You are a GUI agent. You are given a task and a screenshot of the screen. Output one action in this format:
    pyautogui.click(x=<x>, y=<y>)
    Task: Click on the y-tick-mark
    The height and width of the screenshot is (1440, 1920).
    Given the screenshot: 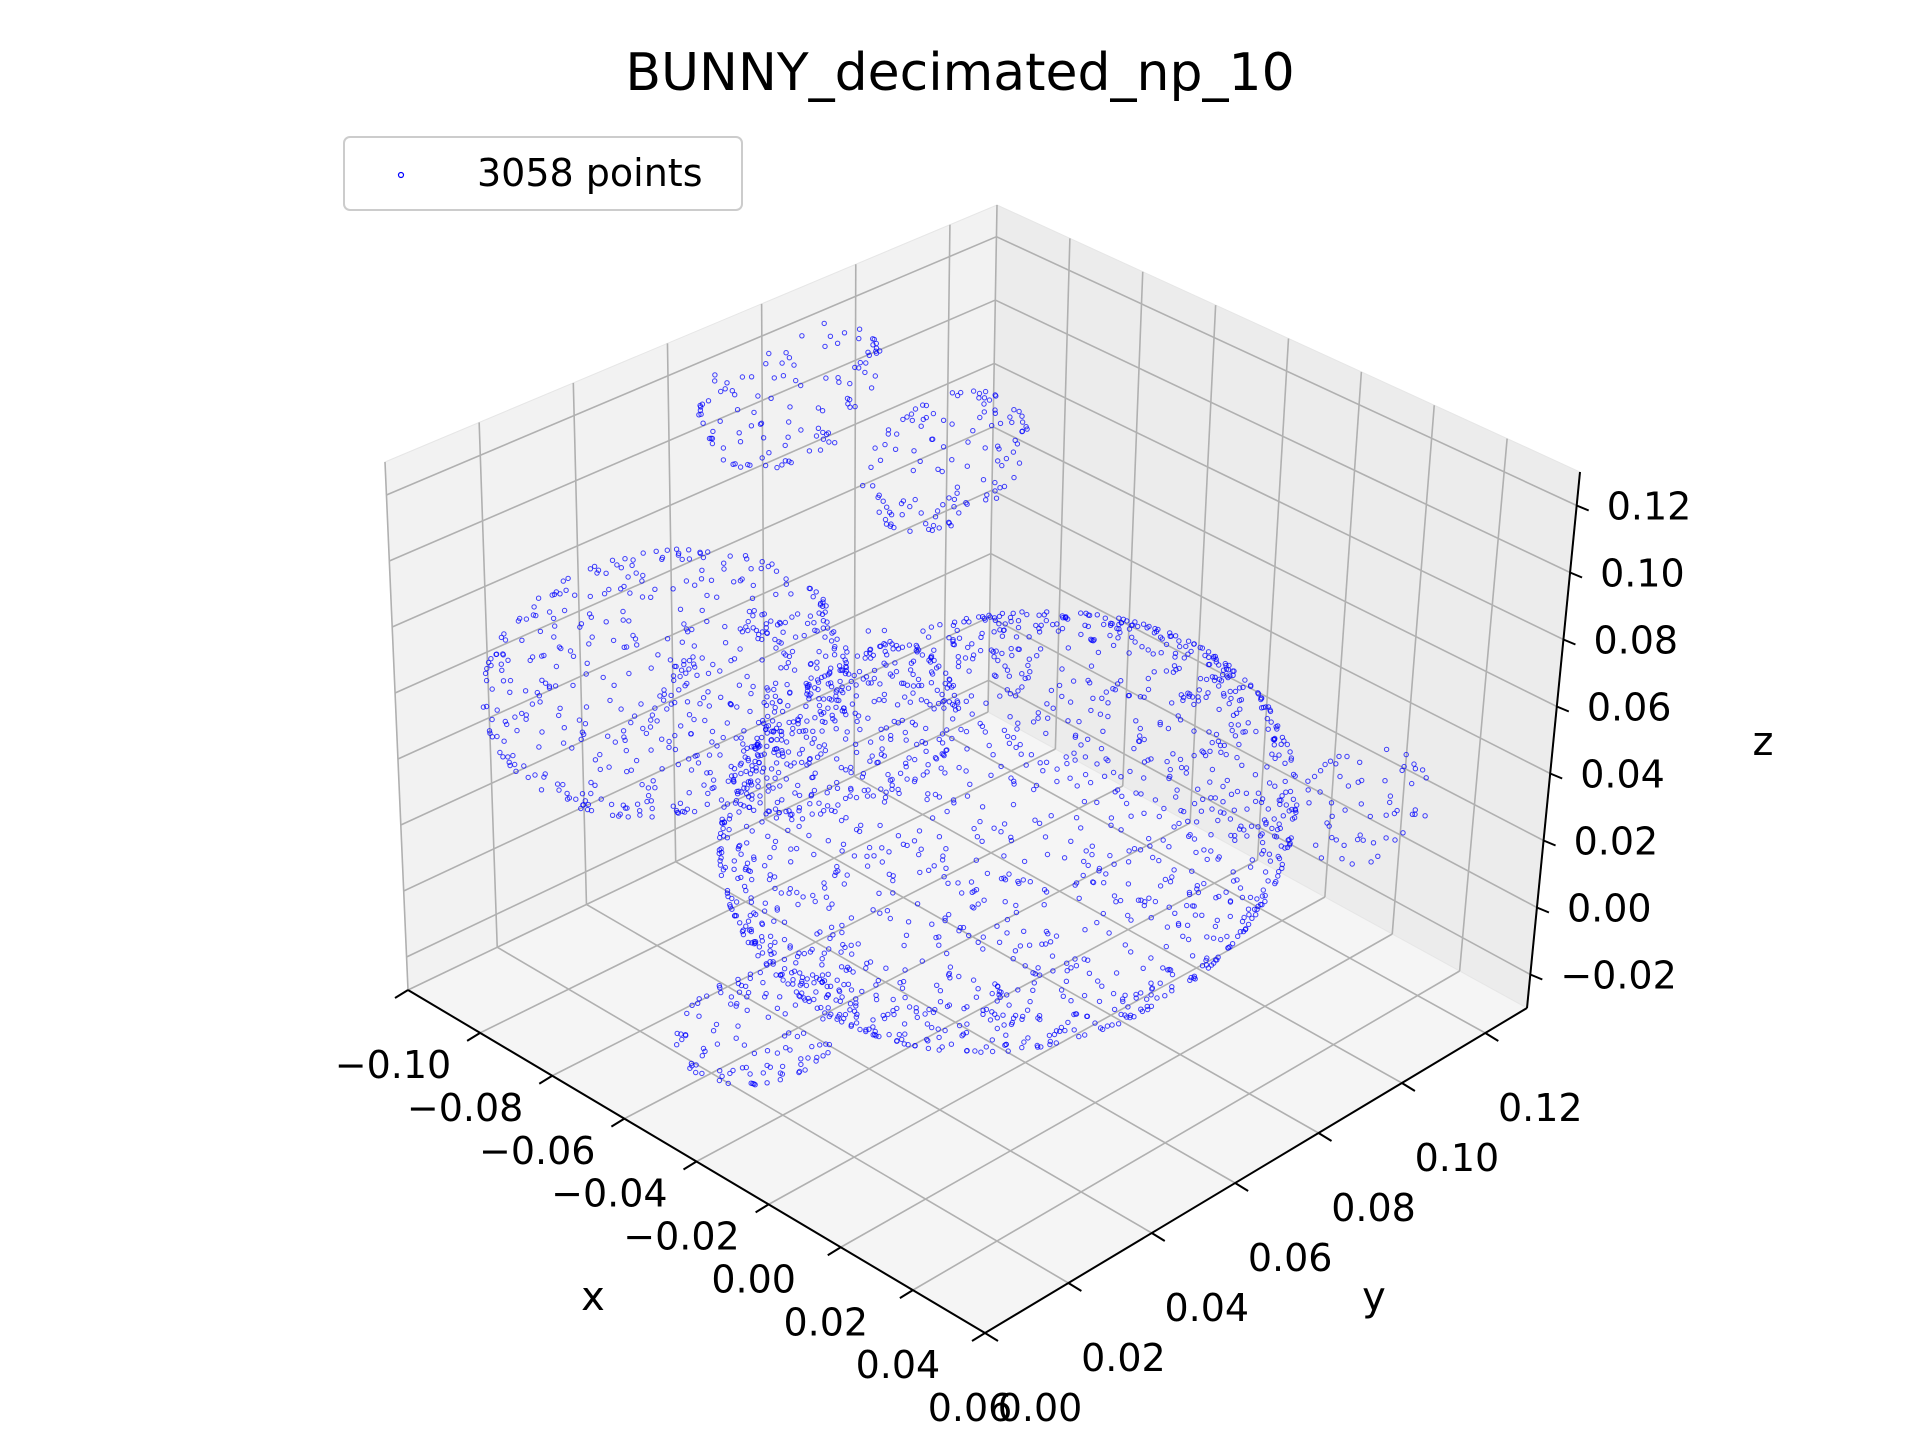 What is the action you would take?
    pyautogui.click(x=1491, y=1037)
    